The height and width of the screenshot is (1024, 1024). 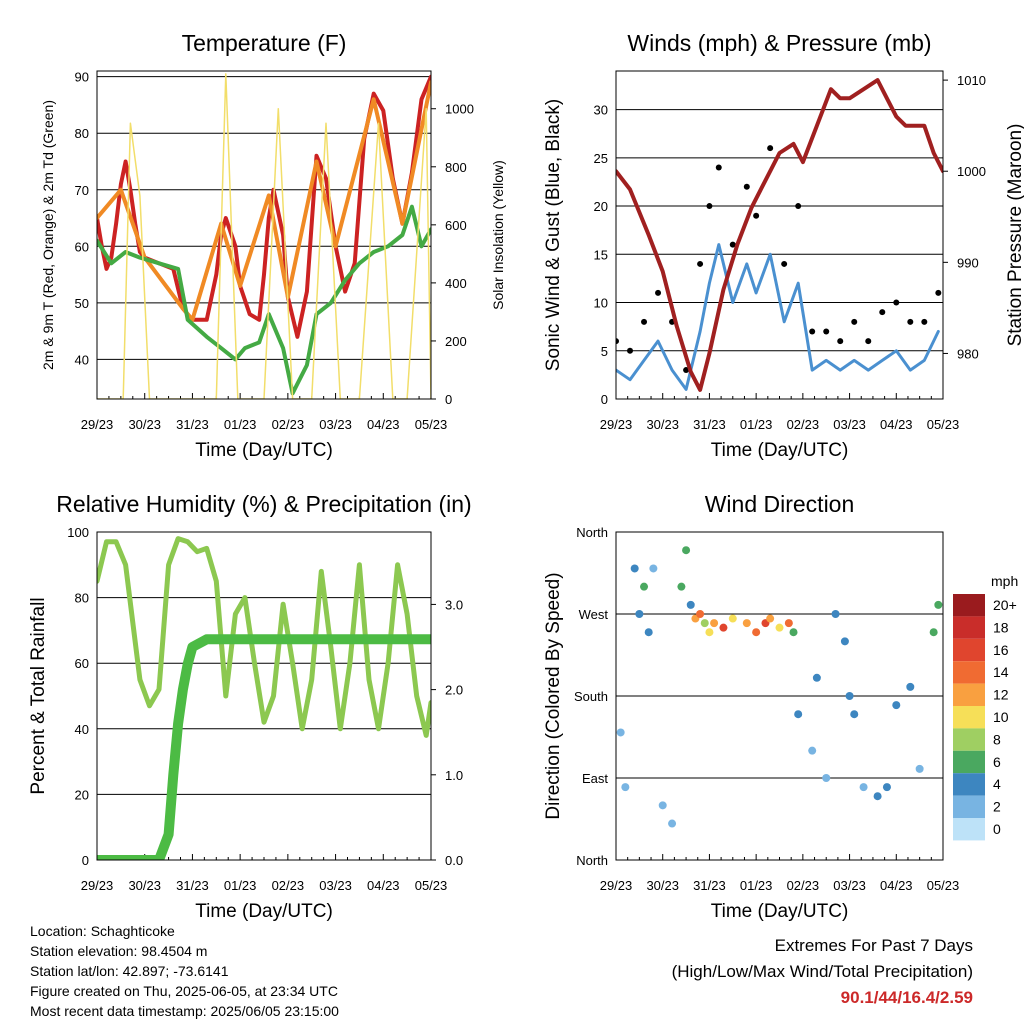 I want to click on y2-tick-label: 980, so click(x=968, y=353).